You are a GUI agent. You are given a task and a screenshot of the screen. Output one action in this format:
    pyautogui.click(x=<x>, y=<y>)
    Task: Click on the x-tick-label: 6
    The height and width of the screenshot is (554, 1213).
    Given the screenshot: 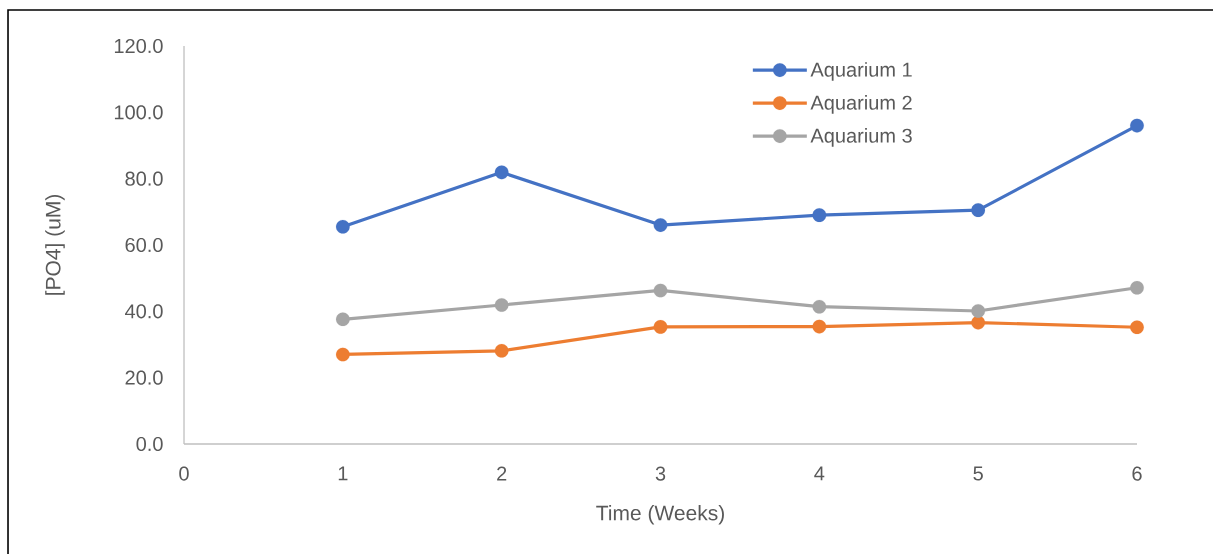 What is the action you would take?
    pyautogui.click(x=1137, y=473)
    